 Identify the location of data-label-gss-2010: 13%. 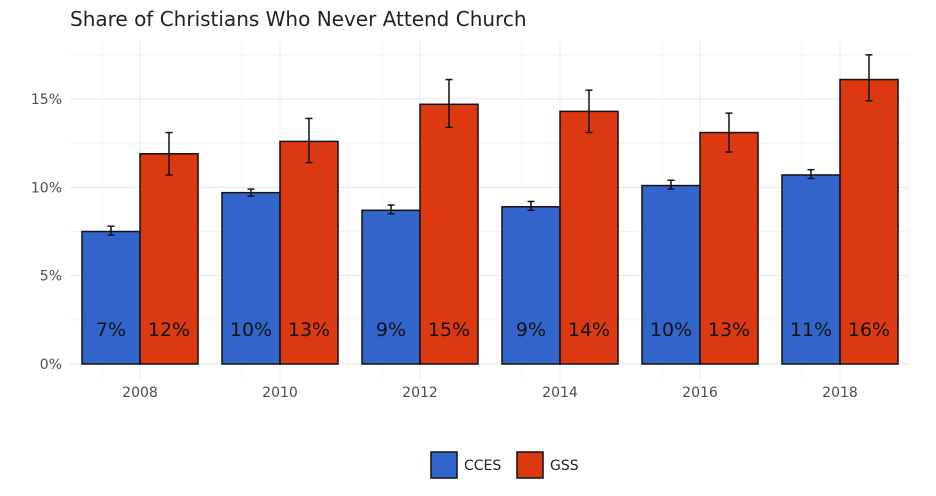
(309, 330).